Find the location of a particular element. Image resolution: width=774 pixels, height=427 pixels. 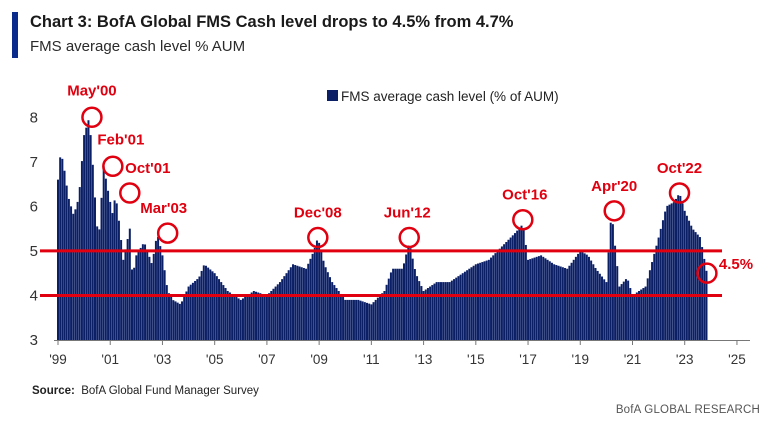

x-tick-label: '23 is located at coordinates (685, 359).